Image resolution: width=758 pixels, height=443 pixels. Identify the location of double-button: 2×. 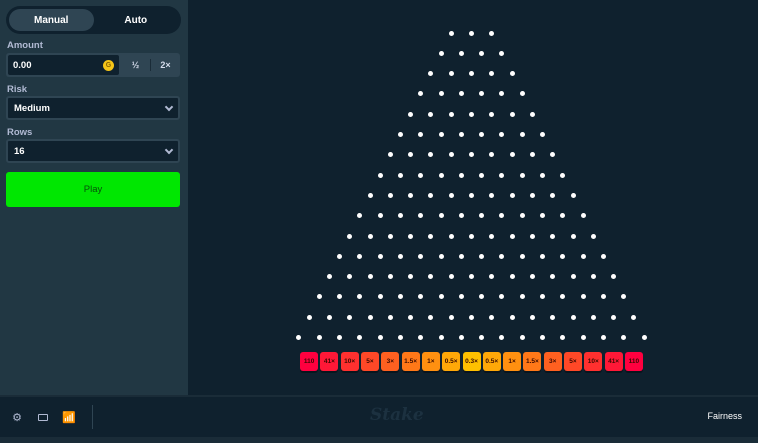
(165, 65).